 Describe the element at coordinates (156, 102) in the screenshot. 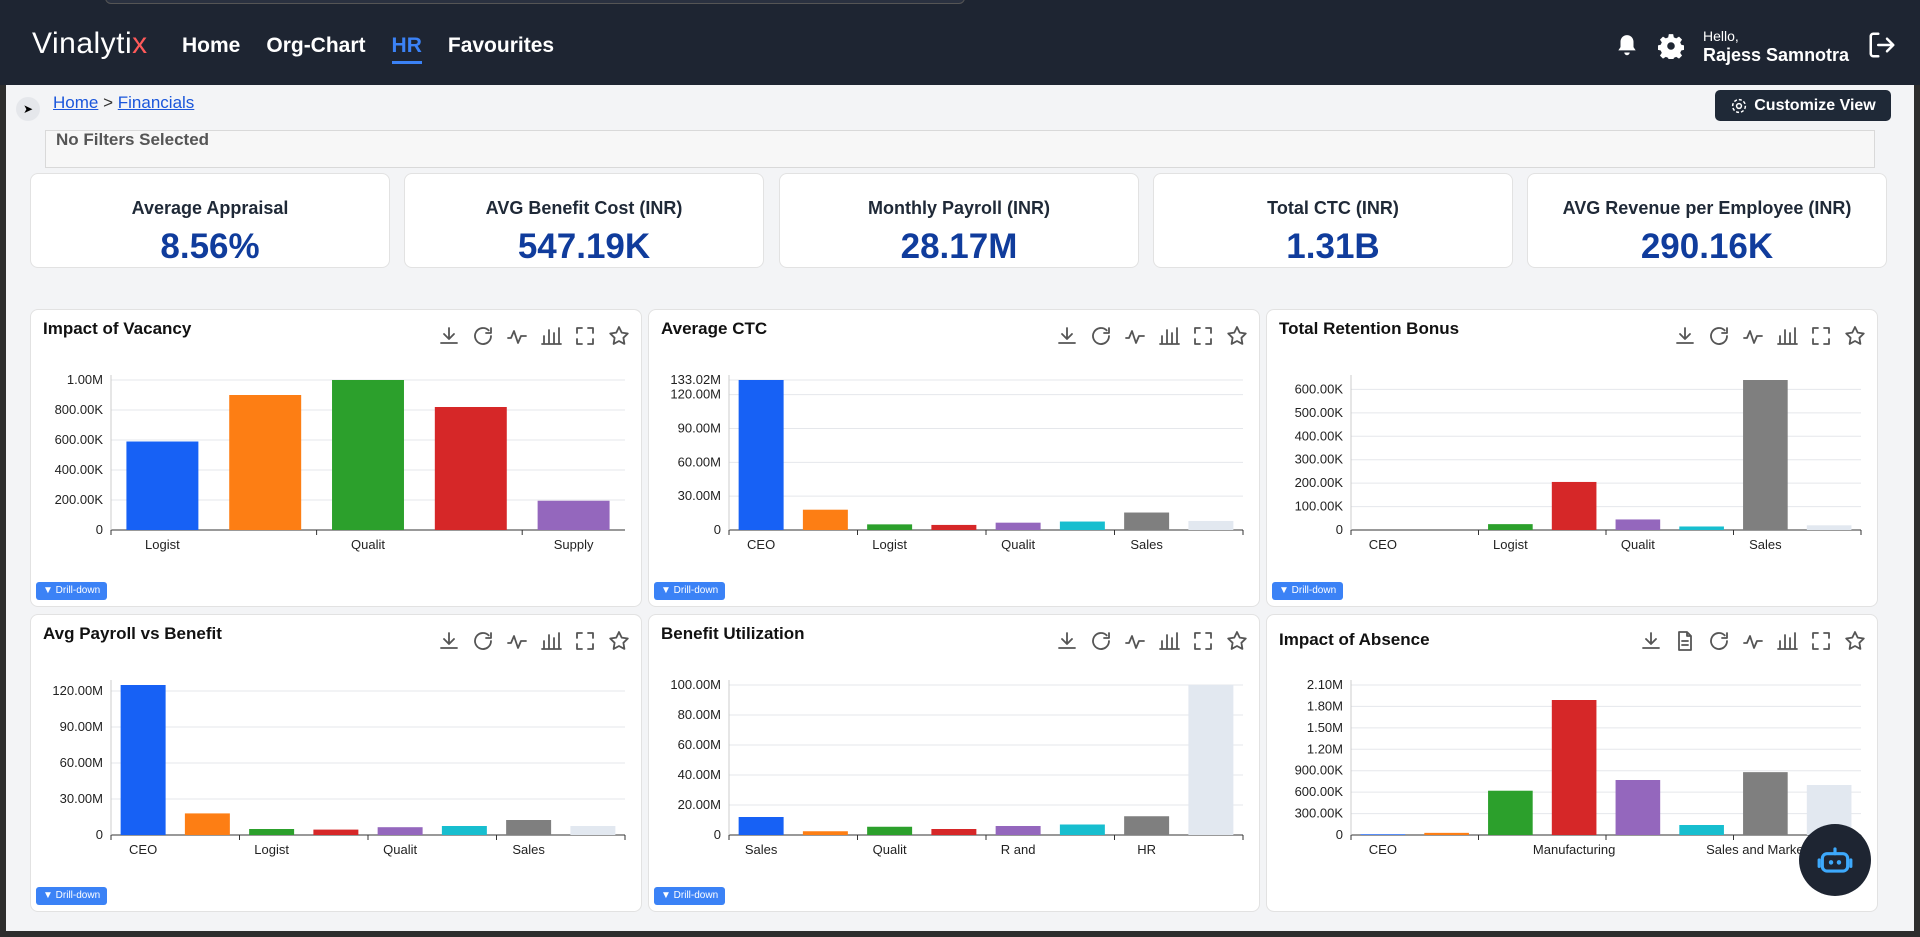

I see `breadcrumb-financials-link: Financials` at that location.